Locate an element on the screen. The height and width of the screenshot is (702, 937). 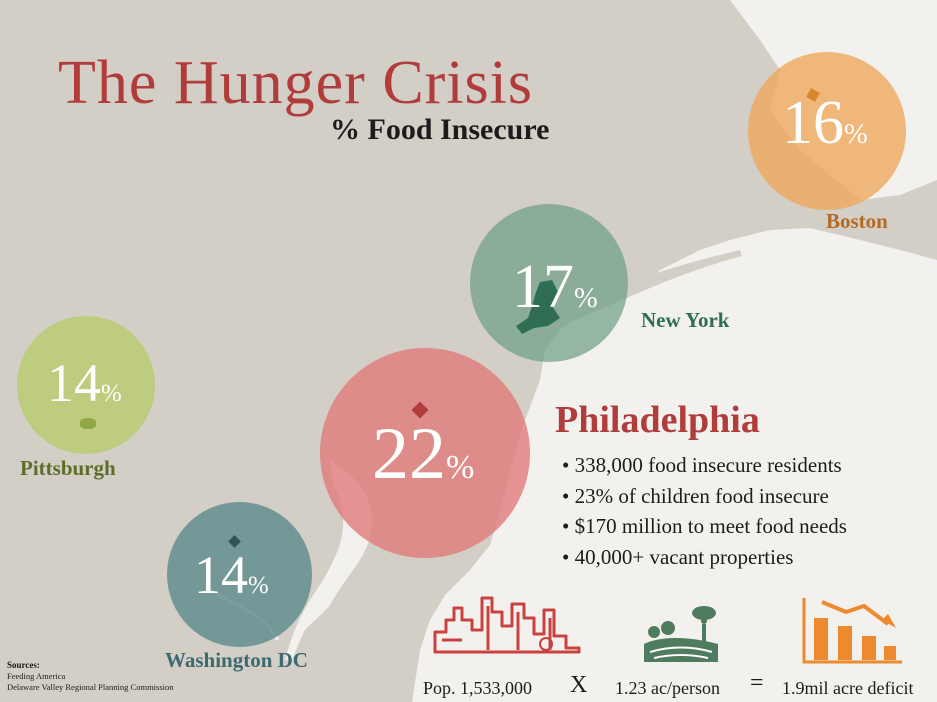
source-item: Feeding America is located at coordinates (36, 676).